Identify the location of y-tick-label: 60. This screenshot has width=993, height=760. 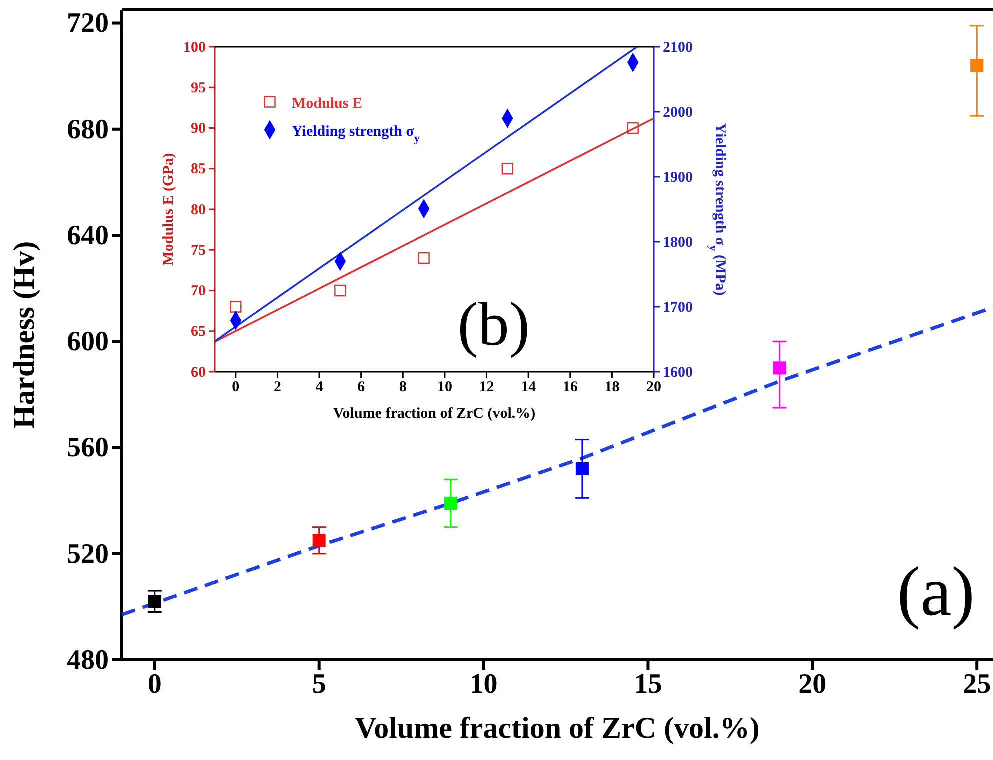
(198, 372).